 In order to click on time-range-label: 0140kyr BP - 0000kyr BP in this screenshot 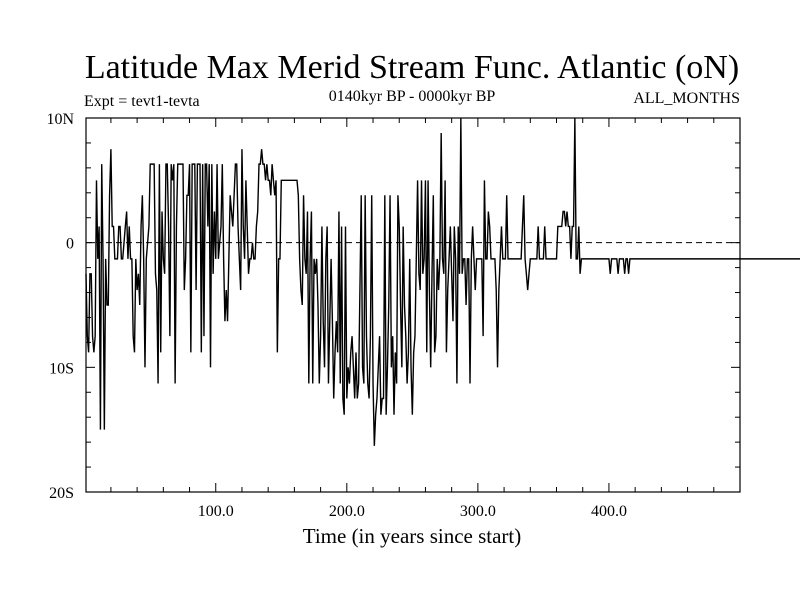, I will do `click(412, 96)`.